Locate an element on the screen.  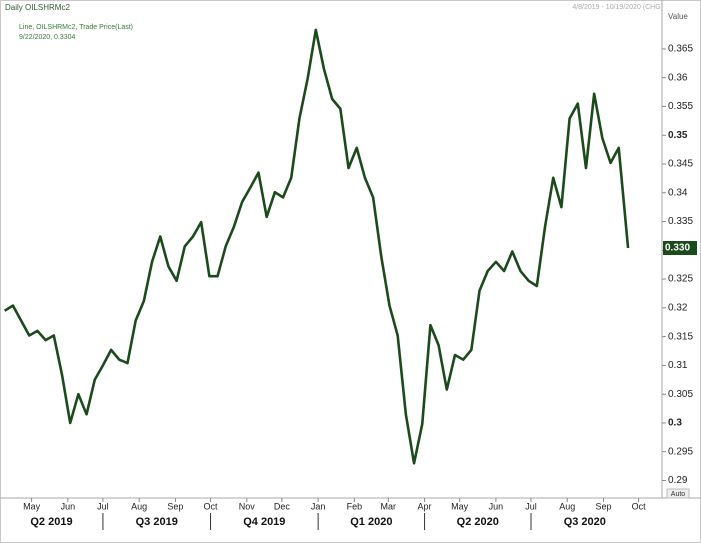
auto-button is located at coordinates (678, 493).